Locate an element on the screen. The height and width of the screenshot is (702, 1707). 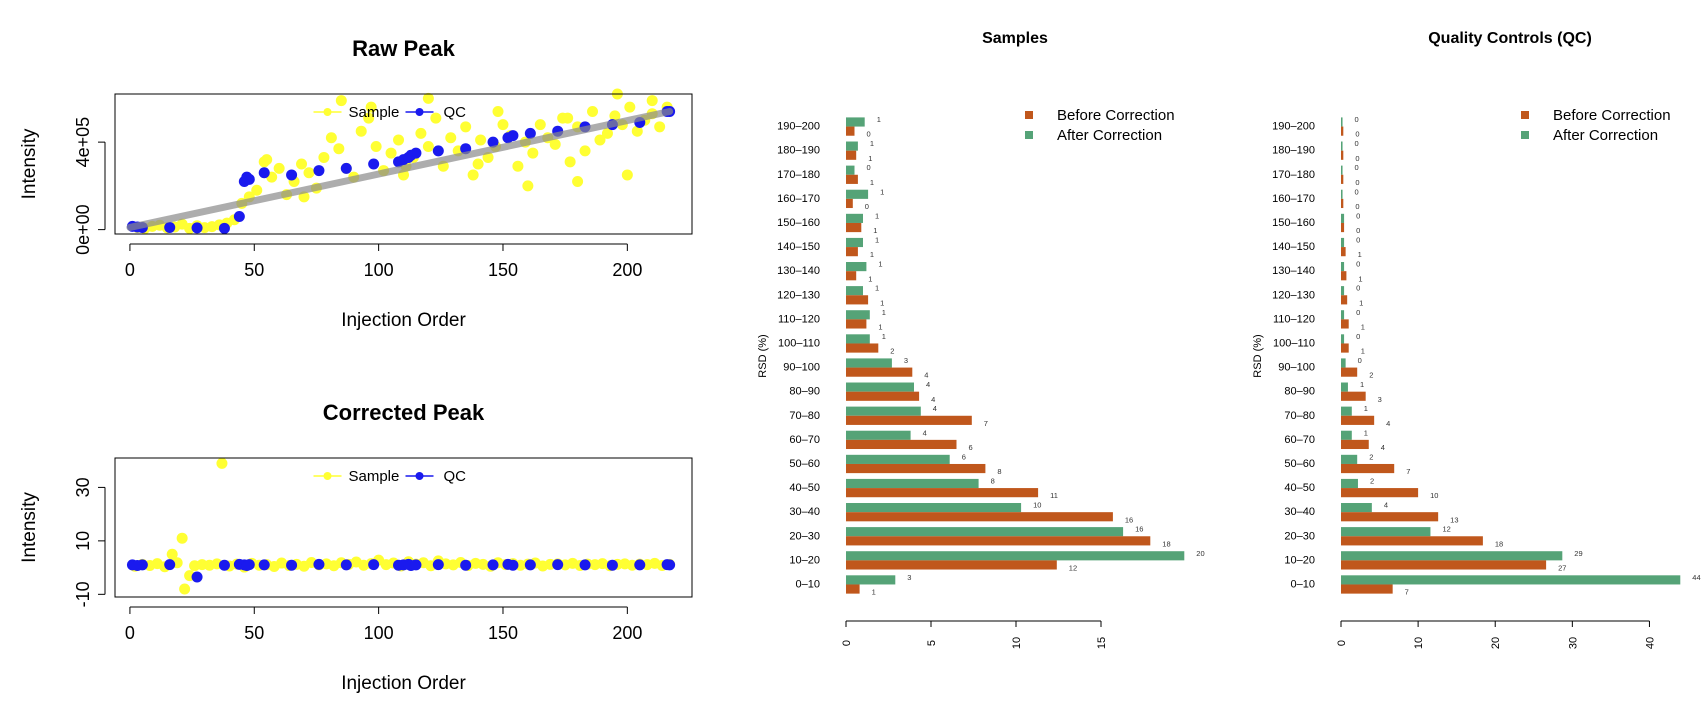
after-value-label: 2 is located at coordinates (1371, 456).